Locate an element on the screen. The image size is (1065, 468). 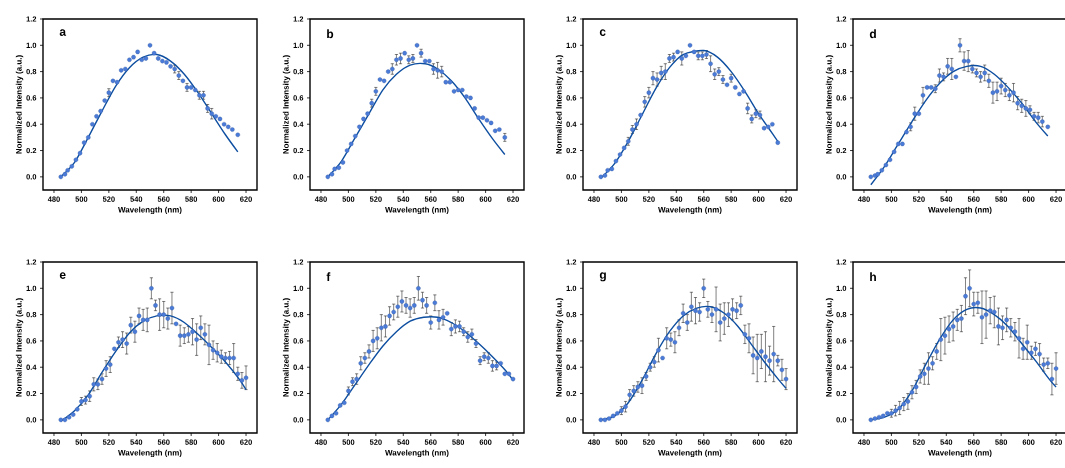
text: b is located at coordinates (330, 34).